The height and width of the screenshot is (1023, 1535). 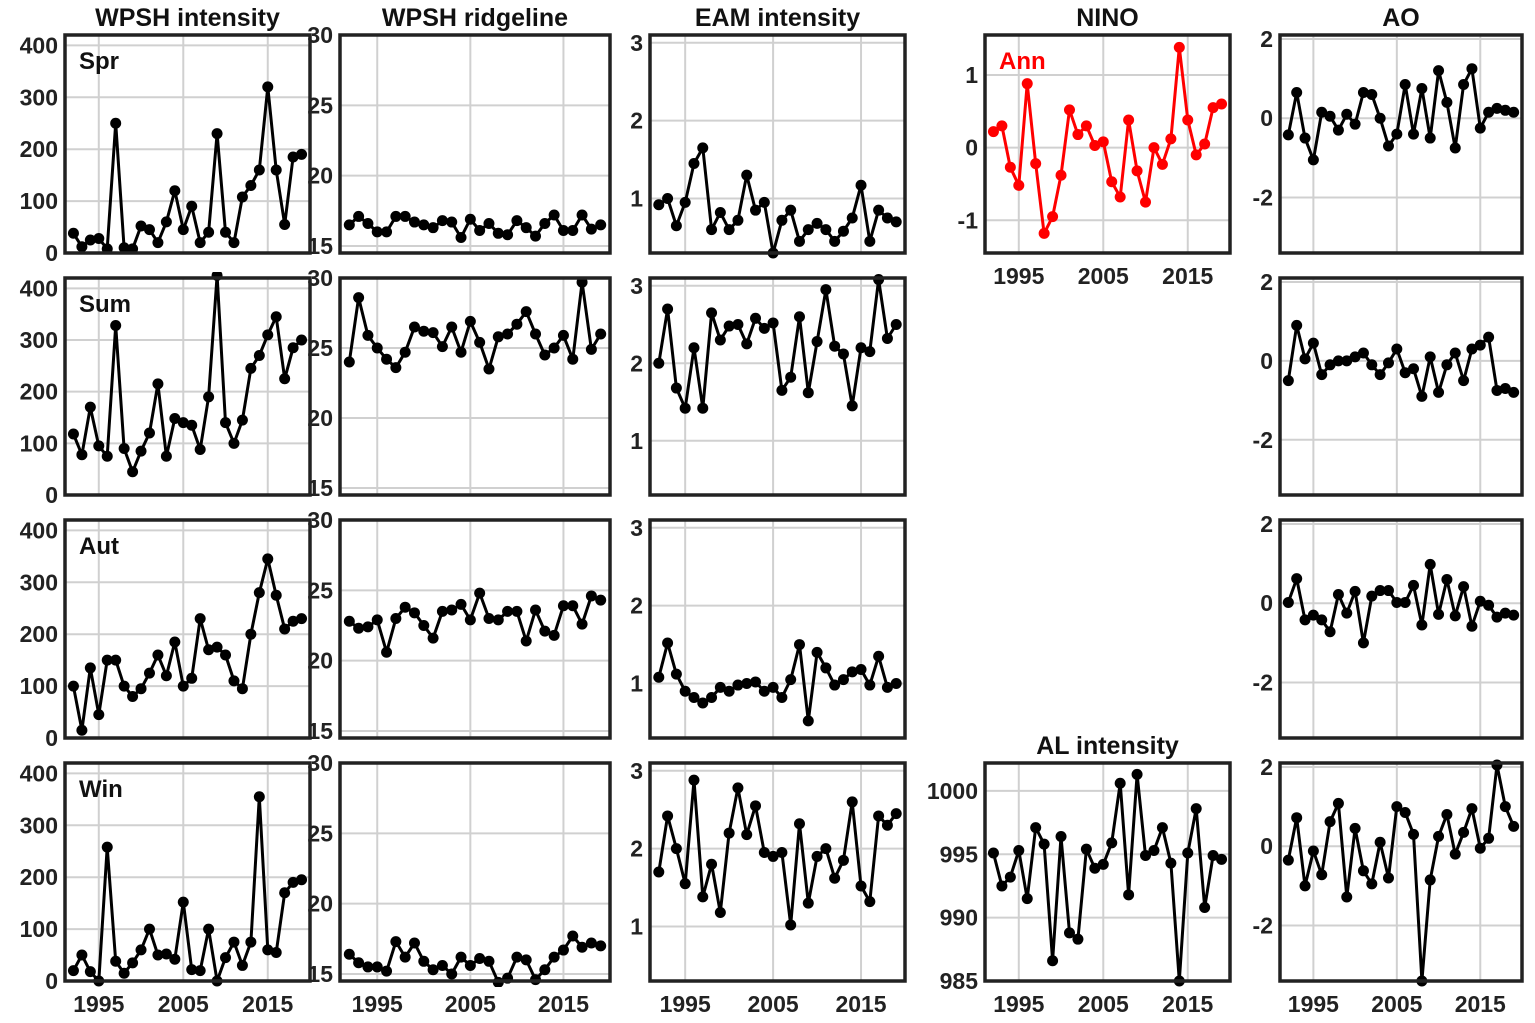 I want to click on panel-eam-sum: 1 2 3, so click(x=768, y=385).